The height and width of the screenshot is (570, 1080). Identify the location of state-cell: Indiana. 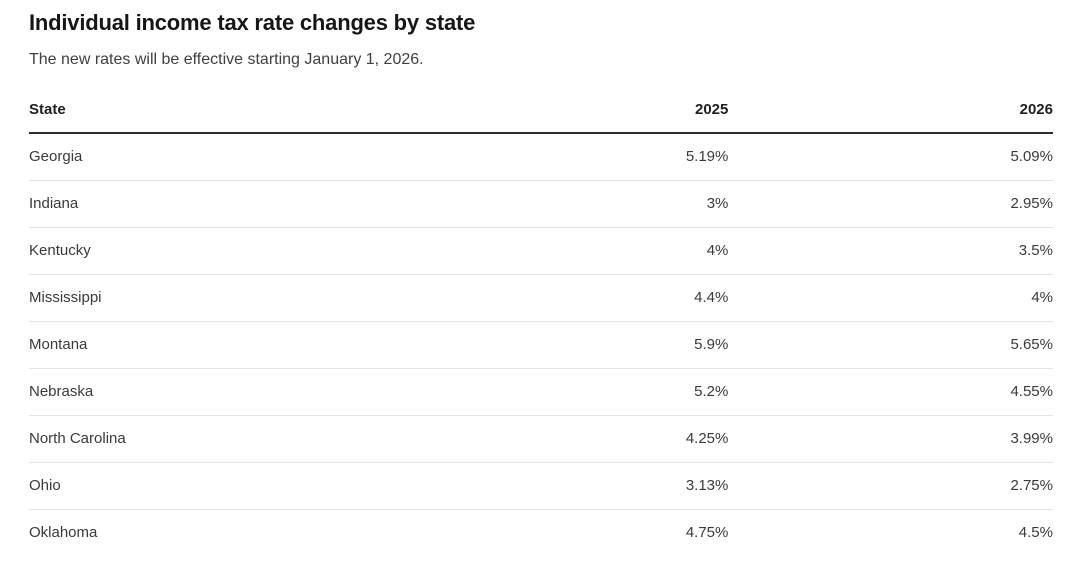
(244, 204).